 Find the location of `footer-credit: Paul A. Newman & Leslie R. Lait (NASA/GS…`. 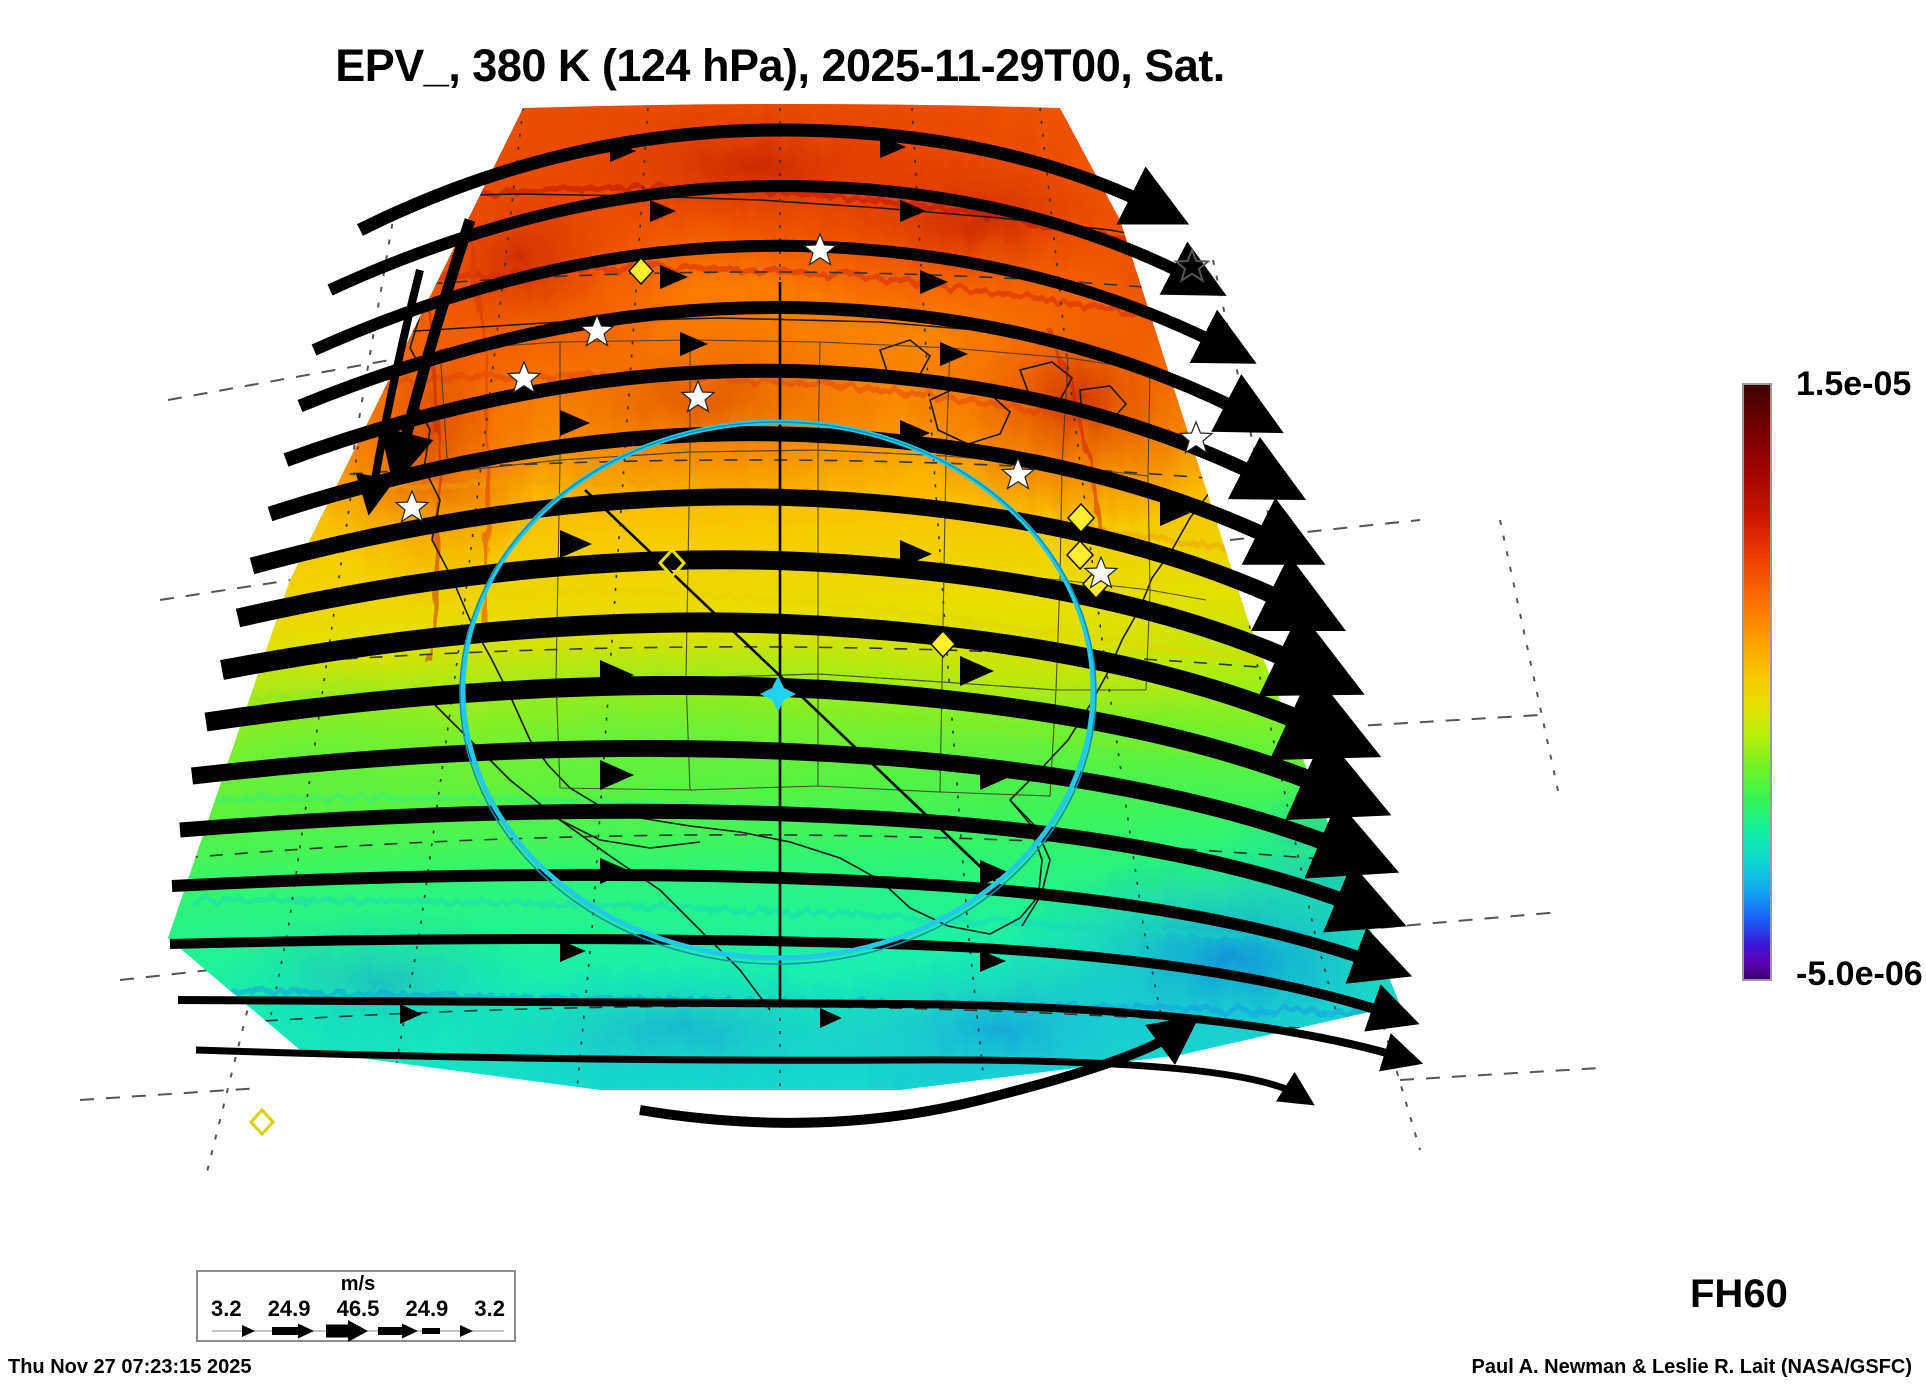

footer-credit: Paul A. Newman & Leslie R. Lait (NASA/GS… is located at coordinates (1691, 1367).